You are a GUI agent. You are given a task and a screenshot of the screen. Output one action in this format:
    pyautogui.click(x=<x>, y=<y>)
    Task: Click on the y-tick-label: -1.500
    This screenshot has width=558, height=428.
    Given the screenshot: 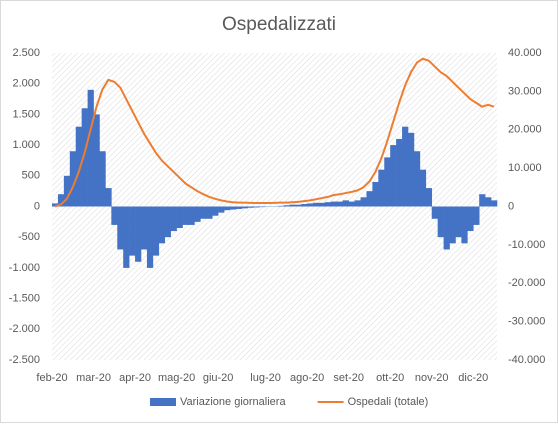 What is the action you would take?
    pyautogui.click(x=24, y=299)
    